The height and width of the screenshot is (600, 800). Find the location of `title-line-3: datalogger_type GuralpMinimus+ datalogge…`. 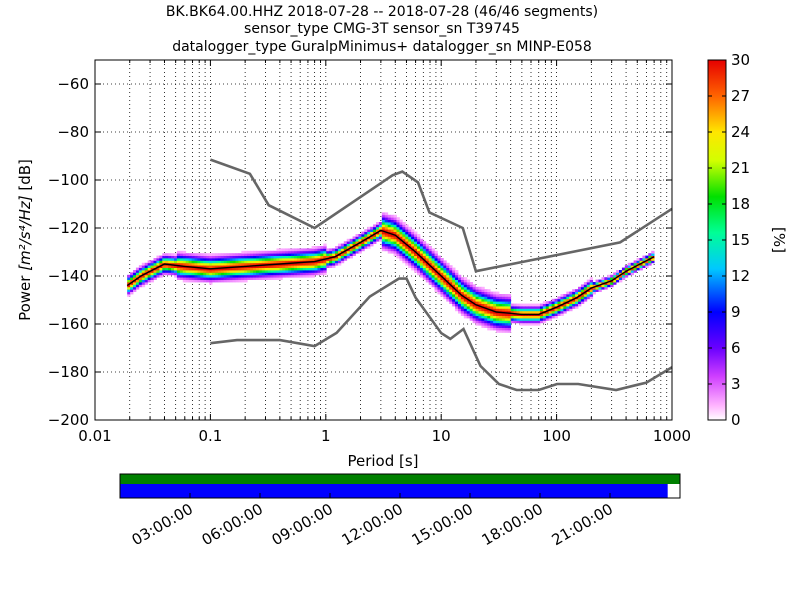

title-line-3: datalogger_type GuralpMinimus+ datalogge… is located at coordinates (382, 47).